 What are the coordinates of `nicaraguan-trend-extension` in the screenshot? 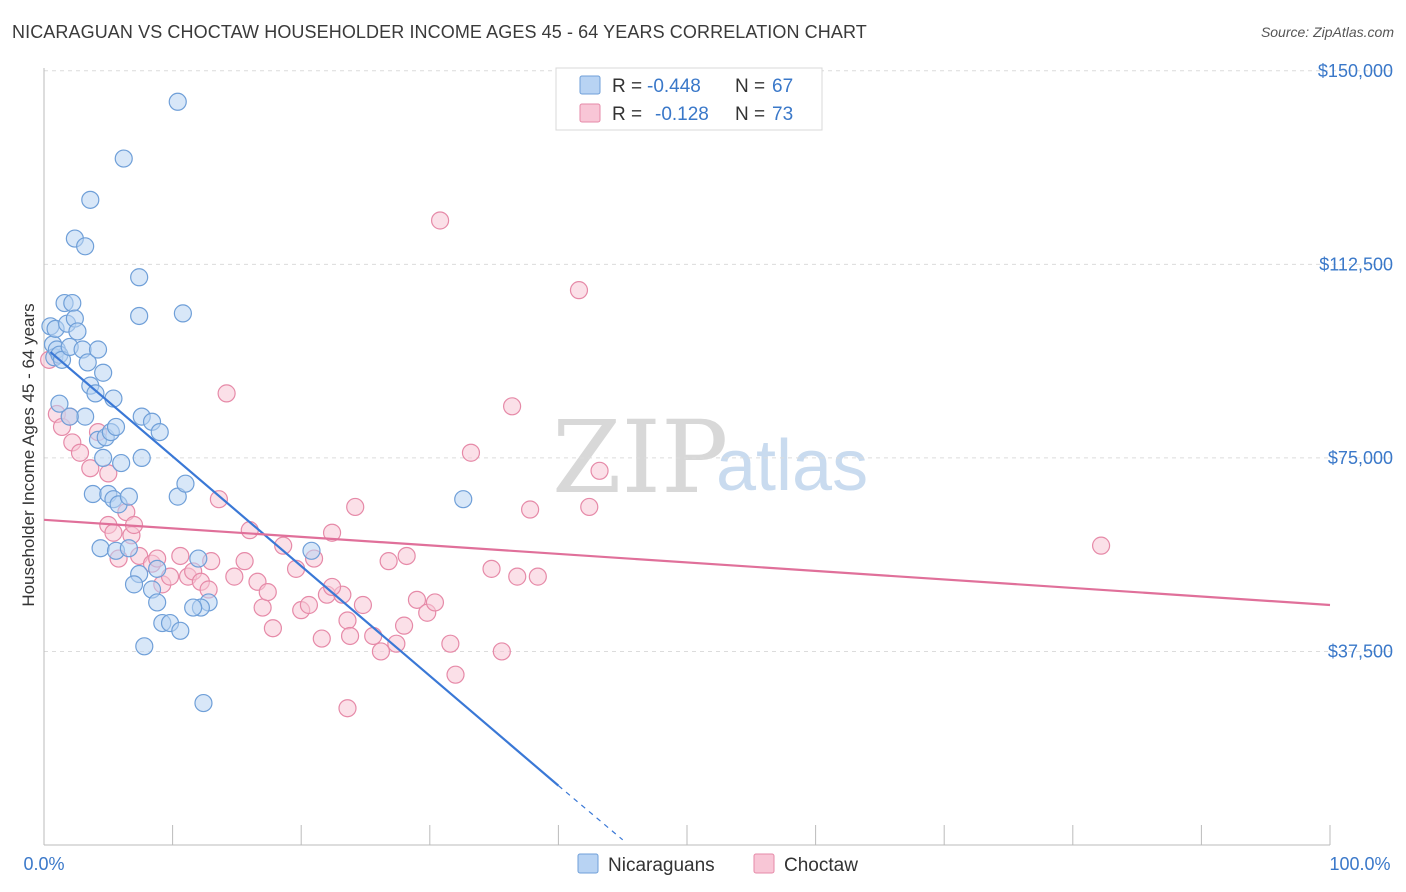 It's located at (591, 813).